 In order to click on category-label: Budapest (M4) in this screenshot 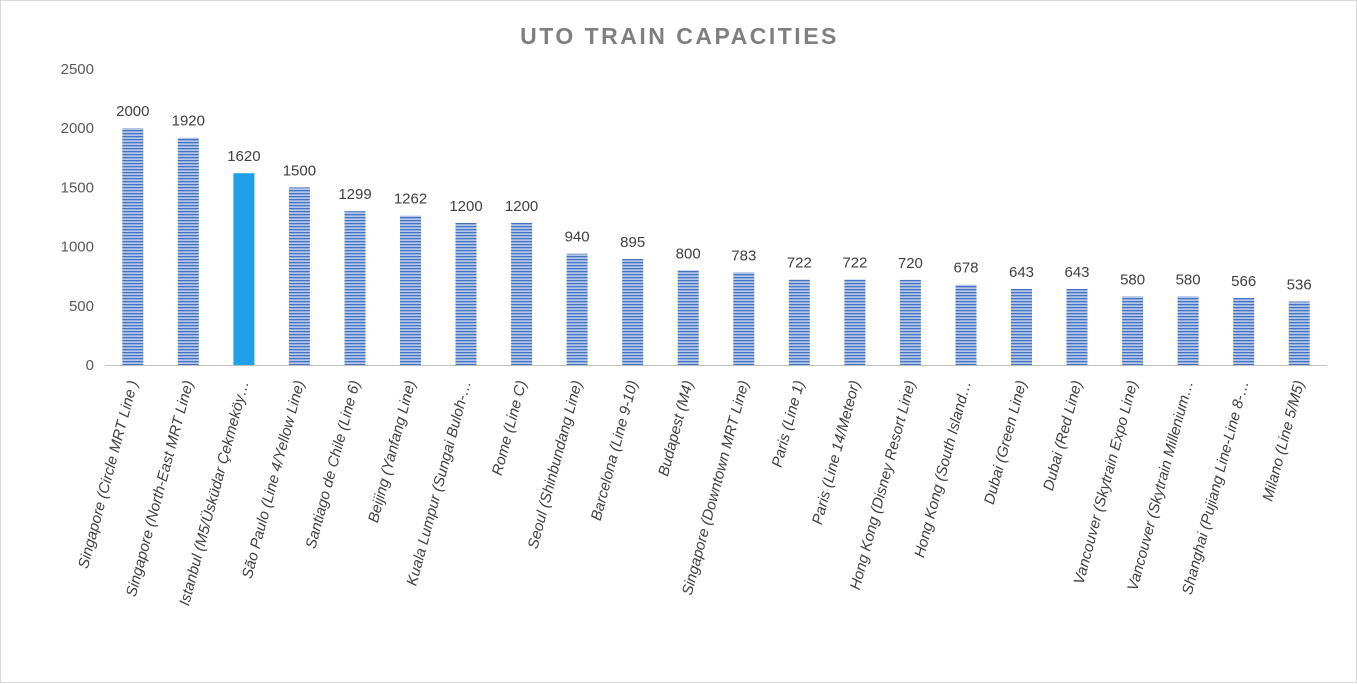, I will do `click(676, 428)`.